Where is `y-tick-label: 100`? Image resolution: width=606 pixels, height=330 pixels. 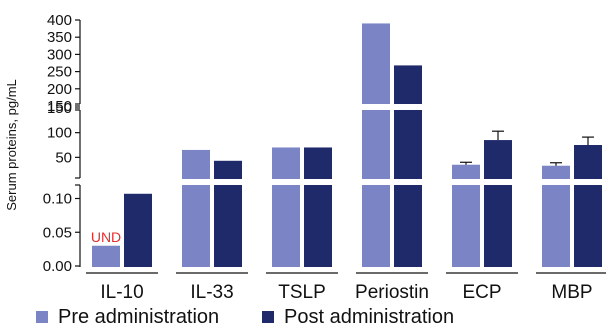 y-tick-label: 100 is located at coordinates (59, 133).